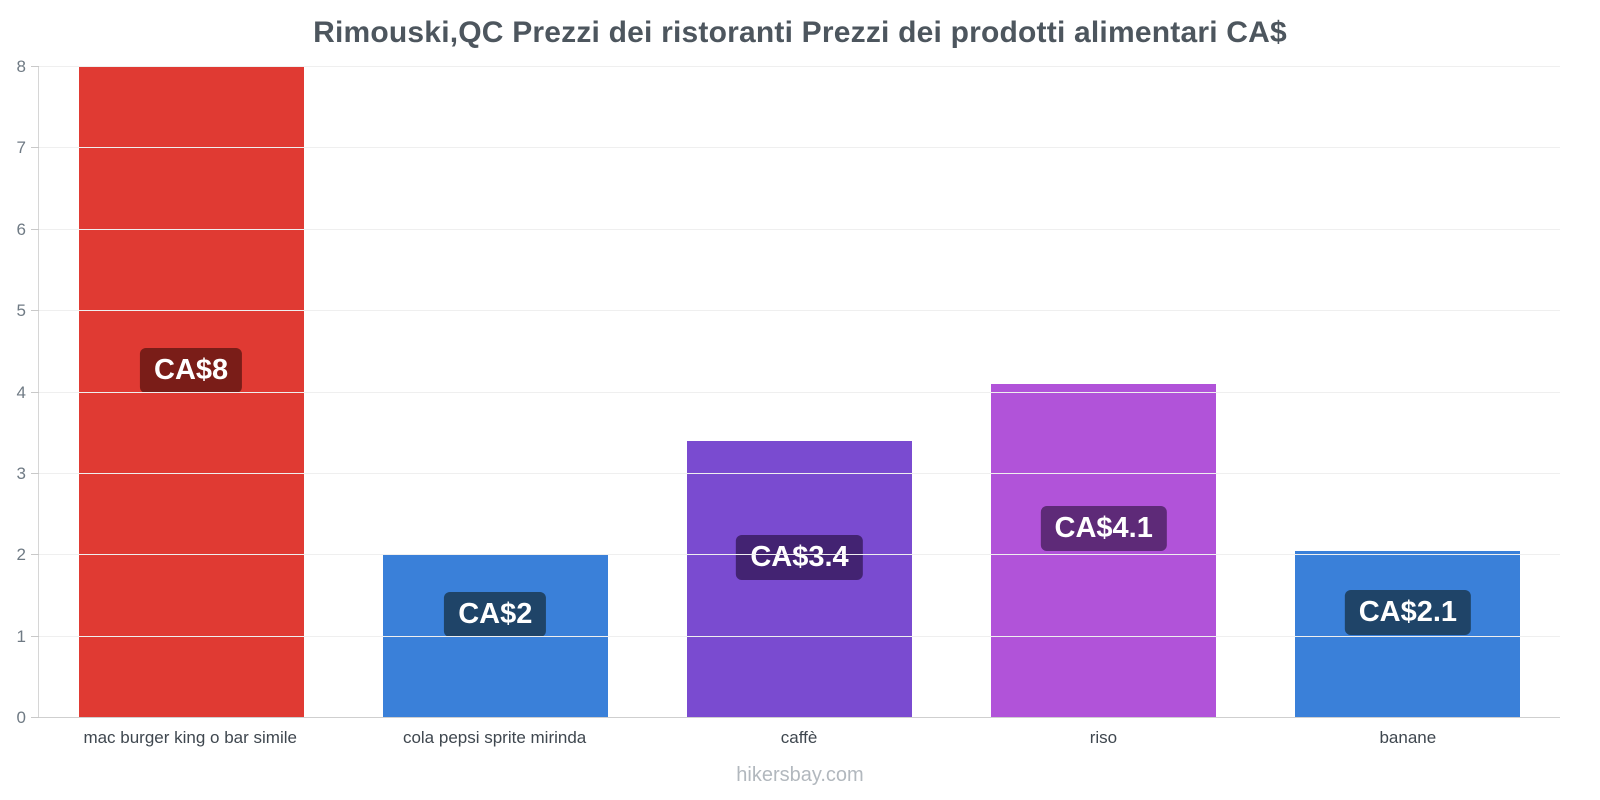 The height and width of the screenshot is (800, 1600). I want to click on y-tick-label: 5, so click(21, 311).